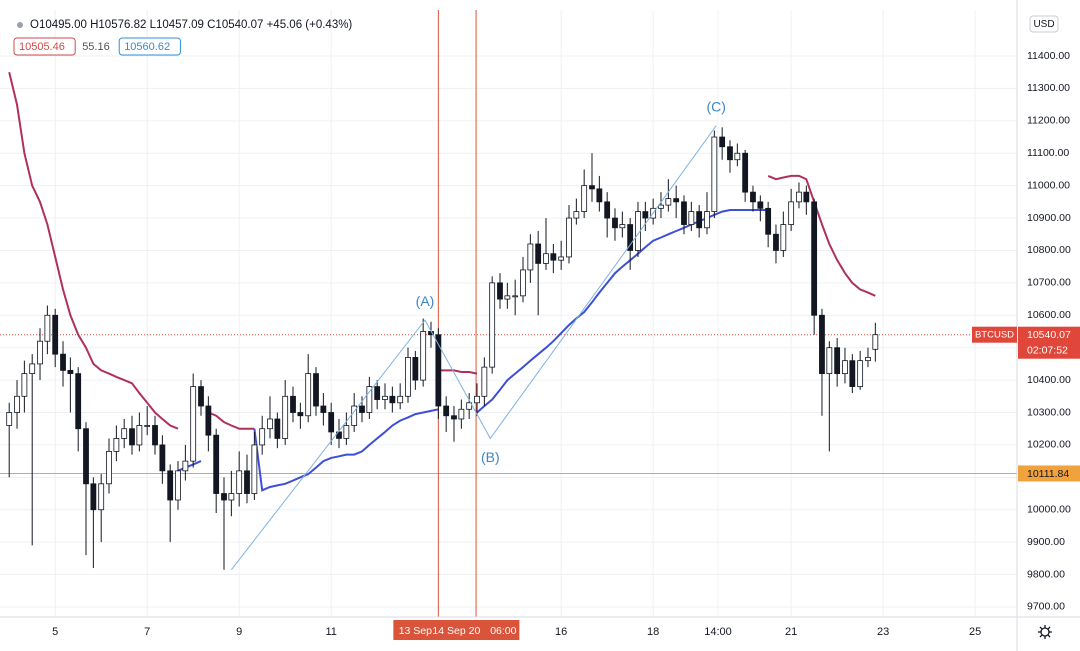 This screenshot has width=1080, height=651. What do you see at coordinates (415, 631) in the screenshot?
I see `time-range-label: 13 Sep` at bounding box center [415, 631].